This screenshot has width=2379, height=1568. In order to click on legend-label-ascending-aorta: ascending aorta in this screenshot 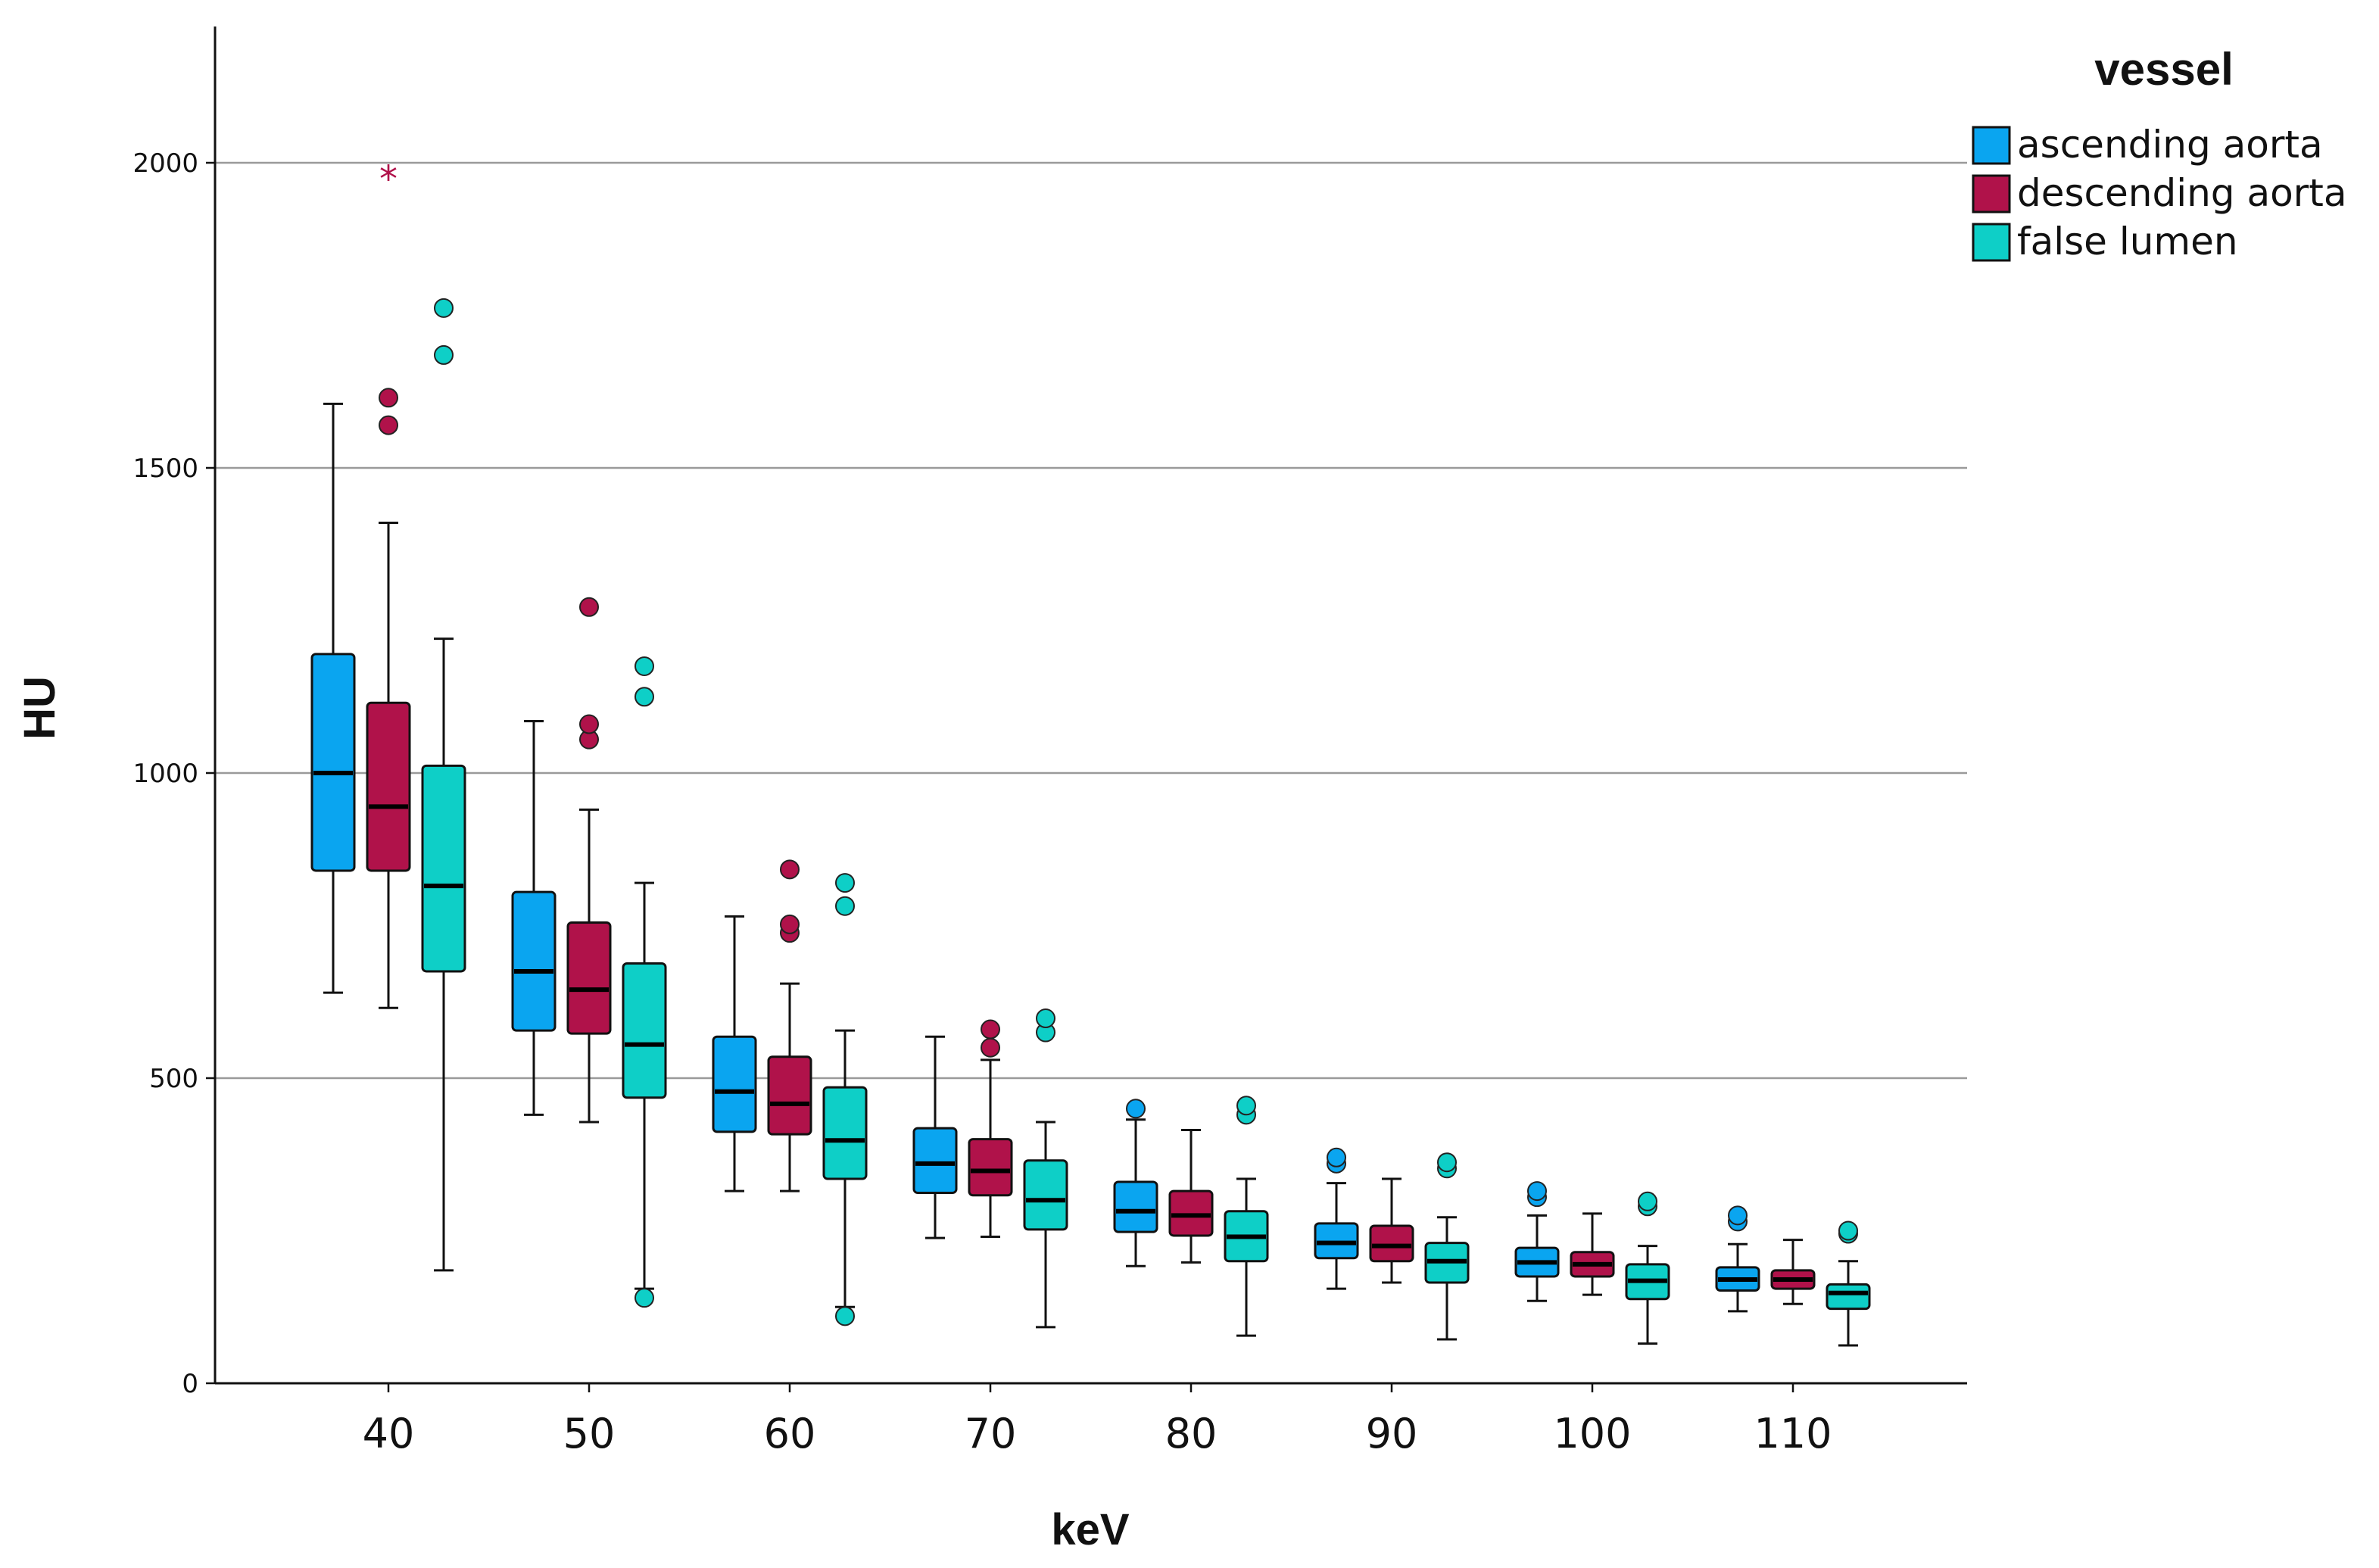, I will do `click(2170, 145)`.